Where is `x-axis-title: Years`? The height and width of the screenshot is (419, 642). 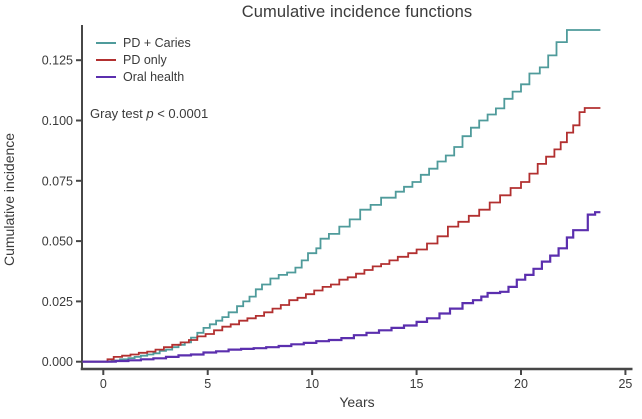 x-axis-title: Years is located at coordinates (357, 402).